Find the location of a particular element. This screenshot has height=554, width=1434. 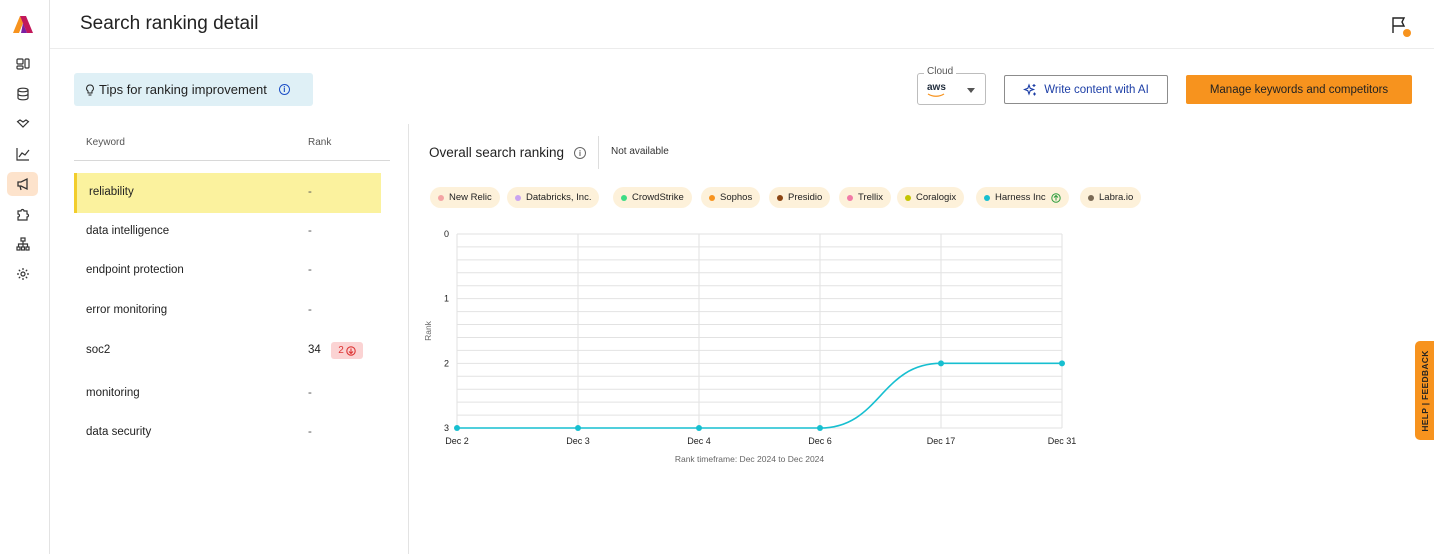

legend-chip: Presidio is located at coordinates (800, 197).